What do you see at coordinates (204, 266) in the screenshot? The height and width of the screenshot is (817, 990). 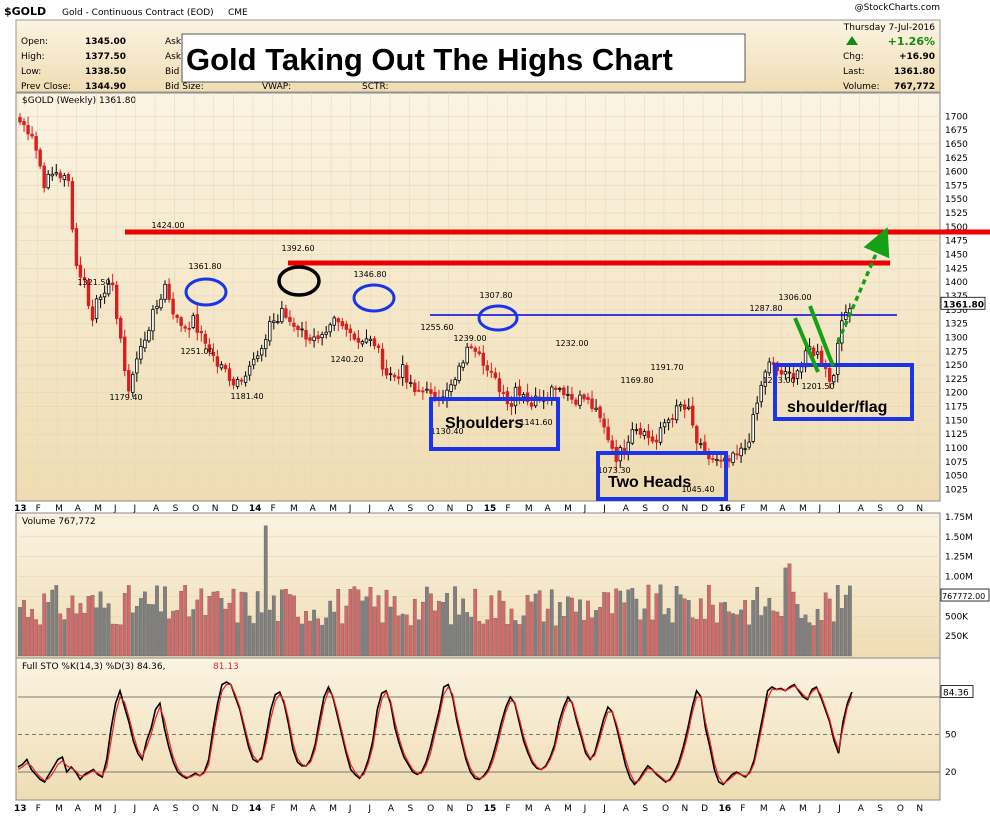 I see `price-point-label: 1361.80` at bounding box center [204, 266].